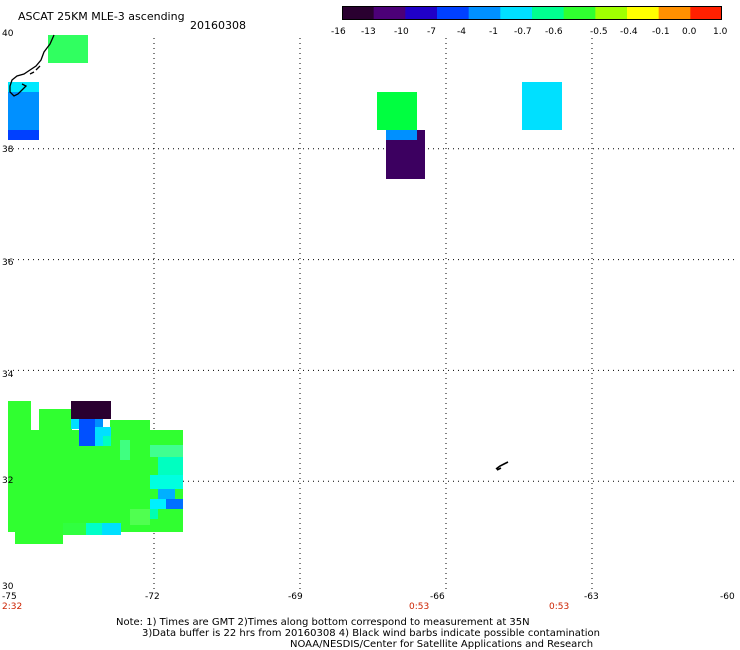 The height and width of the screenshot is (650, 740). I want to click on lat-label: 32, so click(8, 481).